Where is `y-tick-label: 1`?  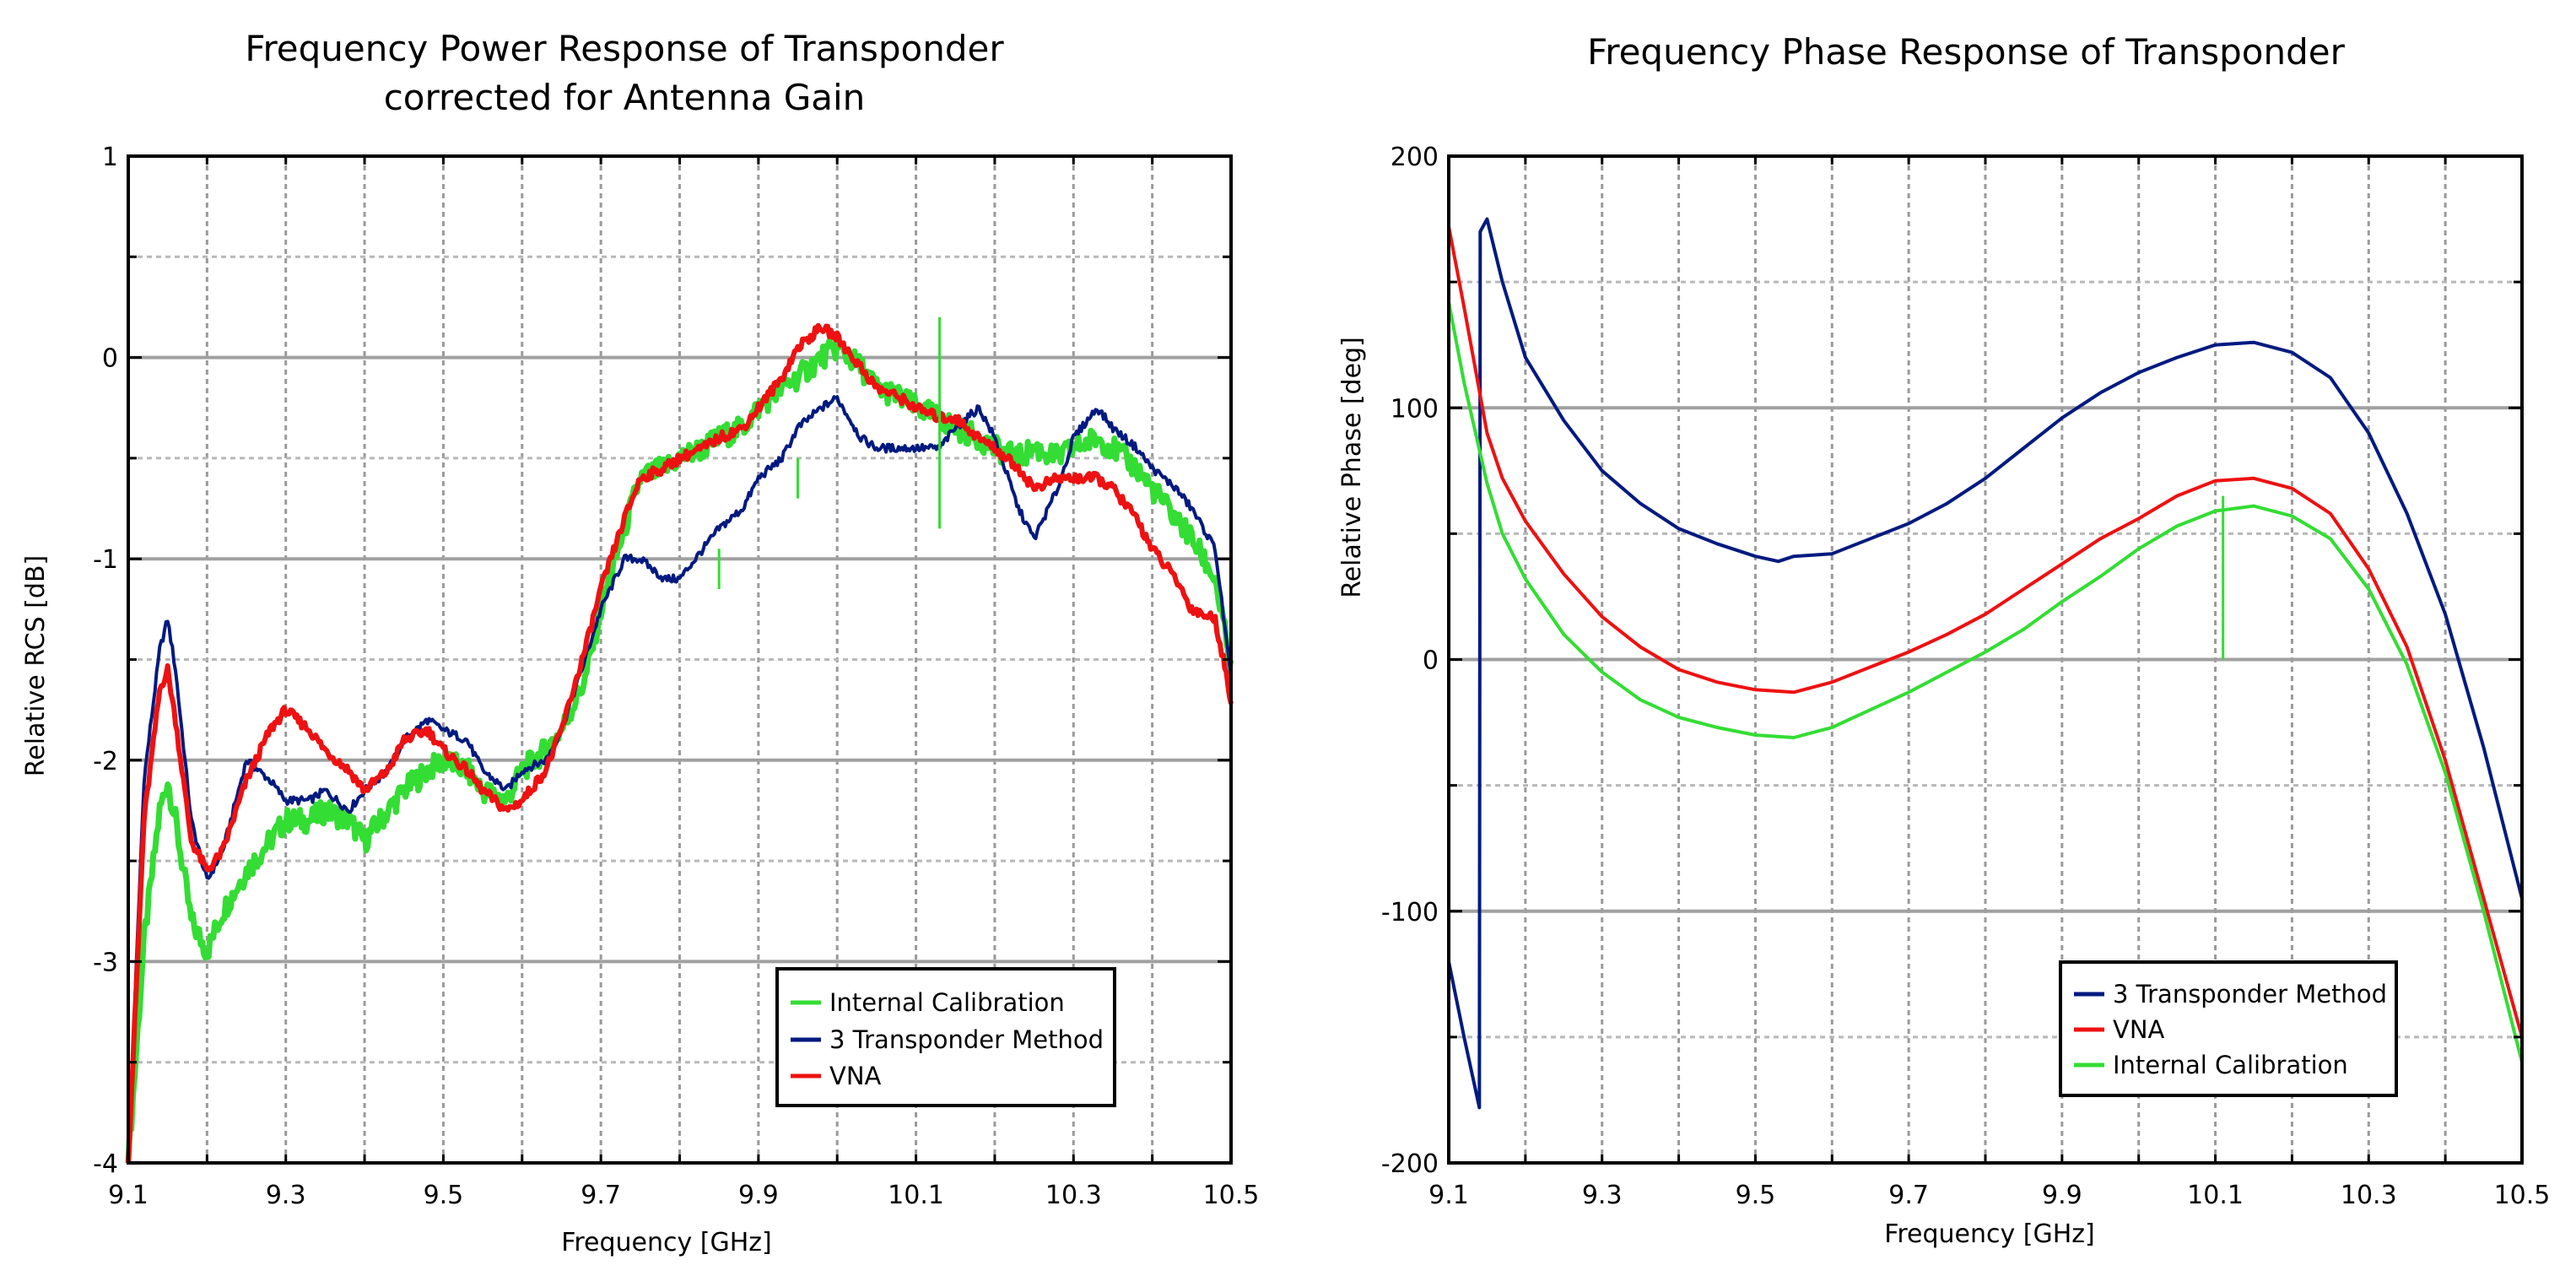
y-tick-label: 1 is located at coordinates (110, 157).